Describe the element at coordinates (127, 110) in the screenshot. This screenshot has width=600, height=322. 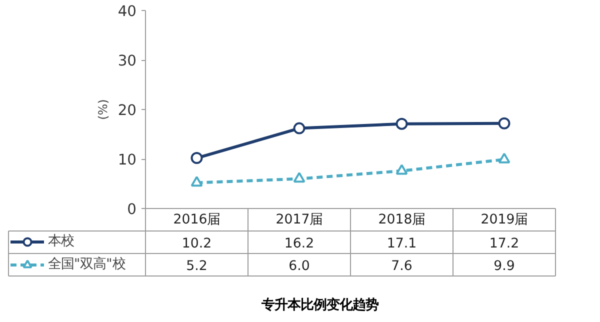
I see `y-tick-label: 20` at that location.